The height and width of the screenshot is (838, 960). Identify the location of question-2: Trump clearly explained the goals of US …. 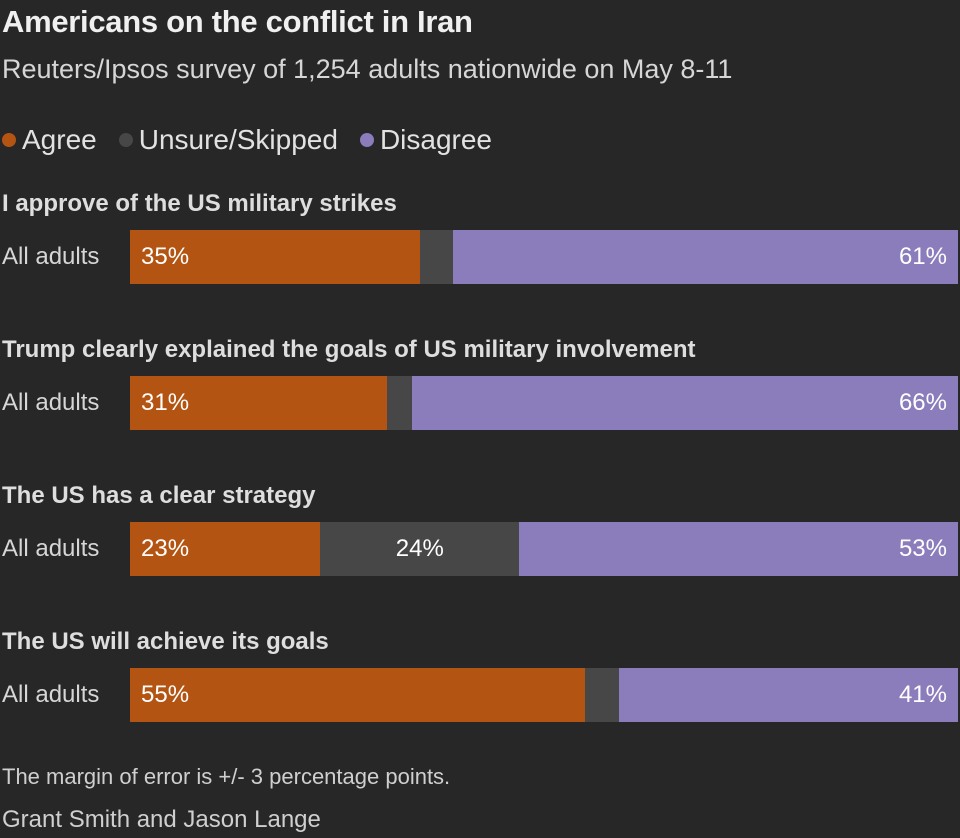
(349, 349).